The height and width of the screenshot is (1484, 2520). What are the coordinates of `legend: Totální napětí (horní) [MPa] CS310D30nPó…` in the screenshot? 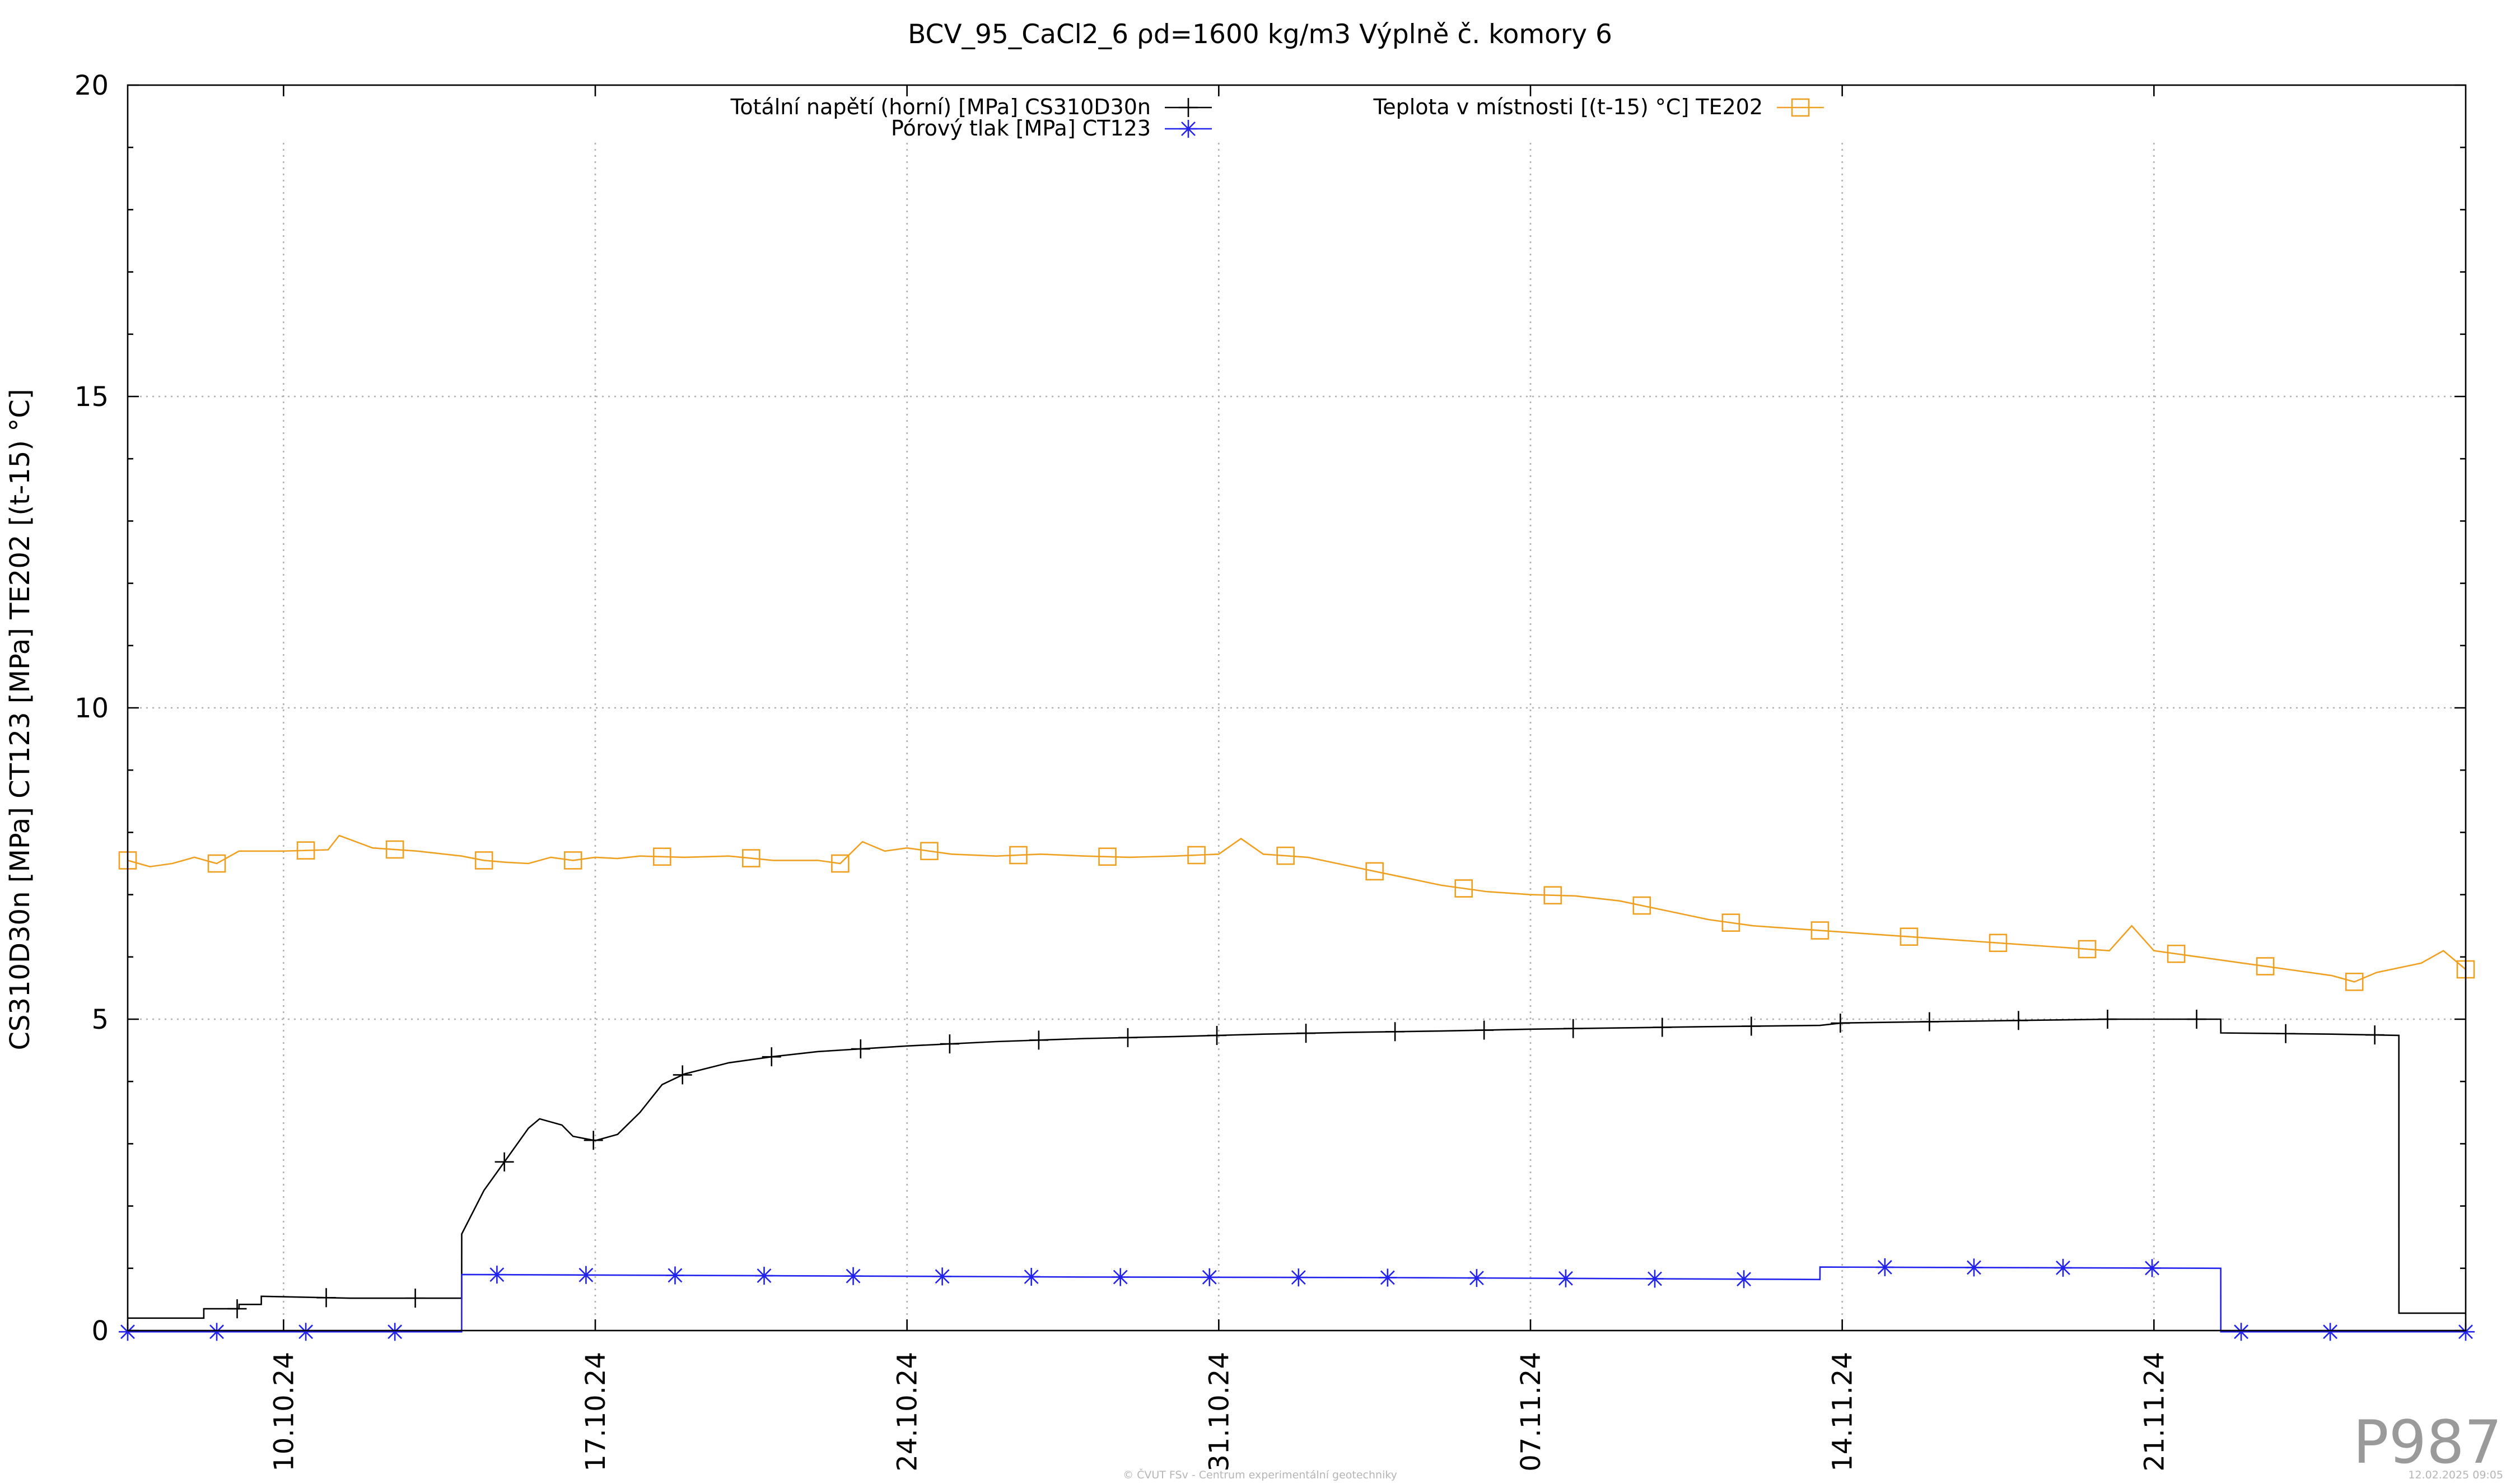 It's located at (1277, 118).